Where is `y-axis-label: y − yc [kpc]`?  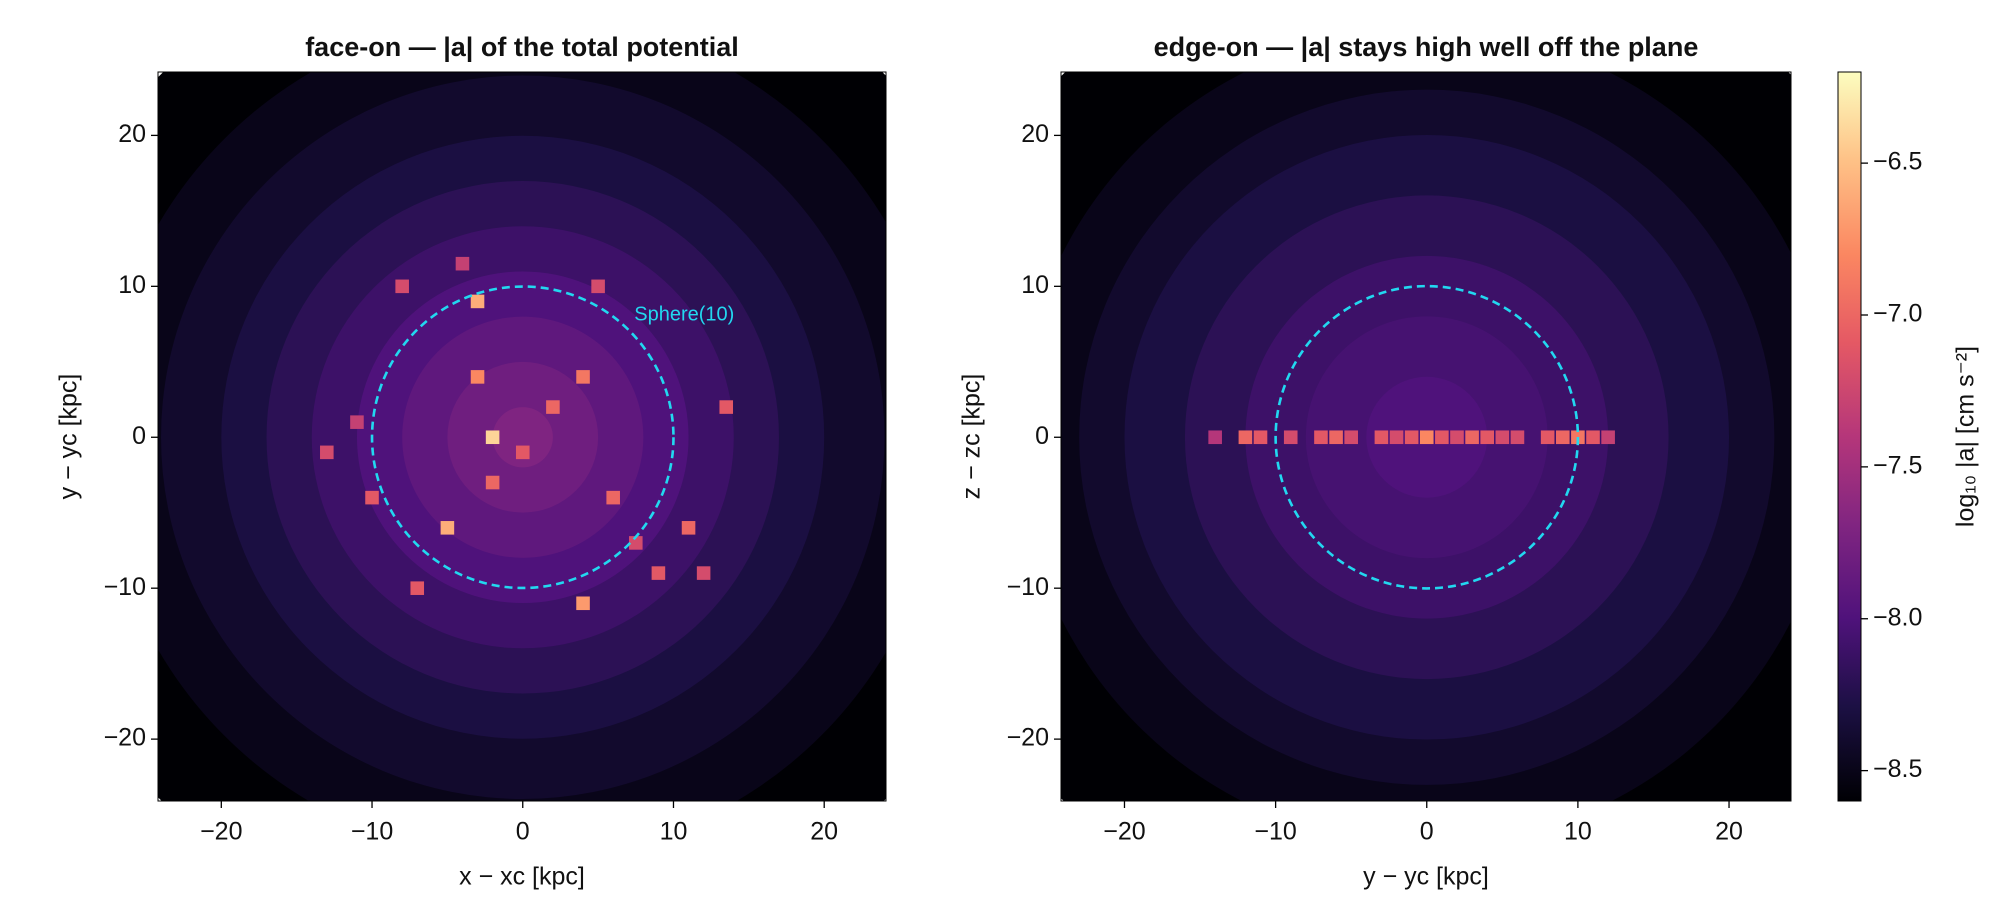 y-axis-label: y − yc [kpc] is located at coordinates (69, 437).